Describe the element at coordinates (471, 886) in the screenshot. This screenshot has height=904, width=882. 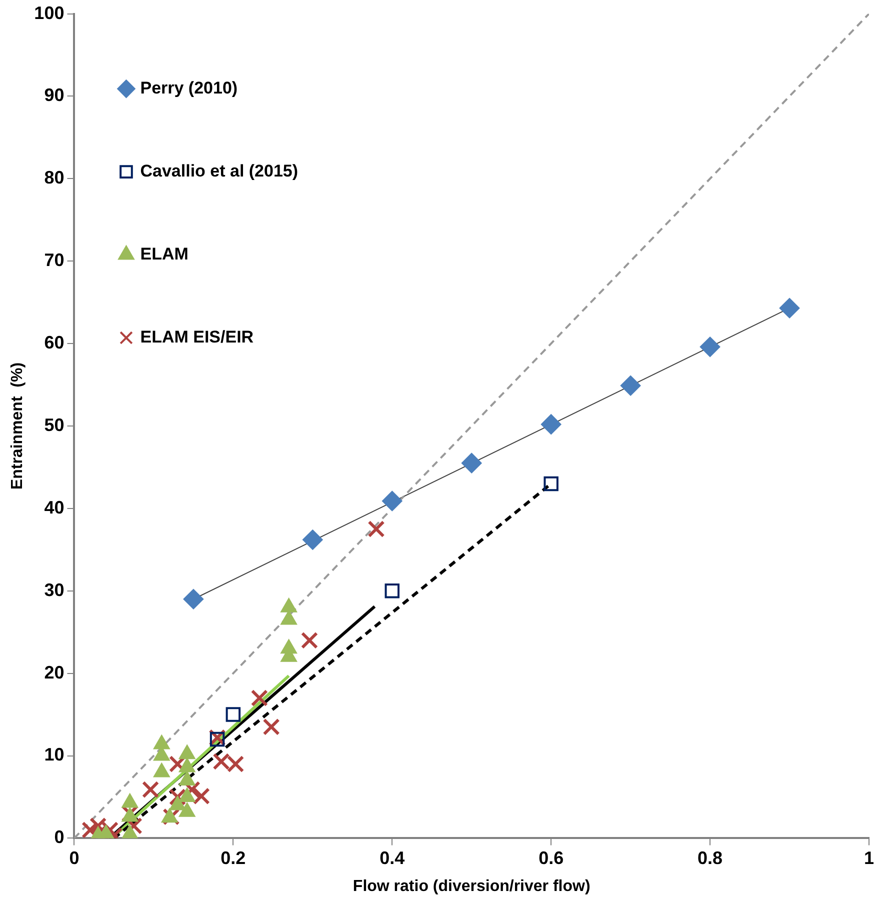
I see `x-axis-title: Flow ratio (diversion/river flow)` at that location.